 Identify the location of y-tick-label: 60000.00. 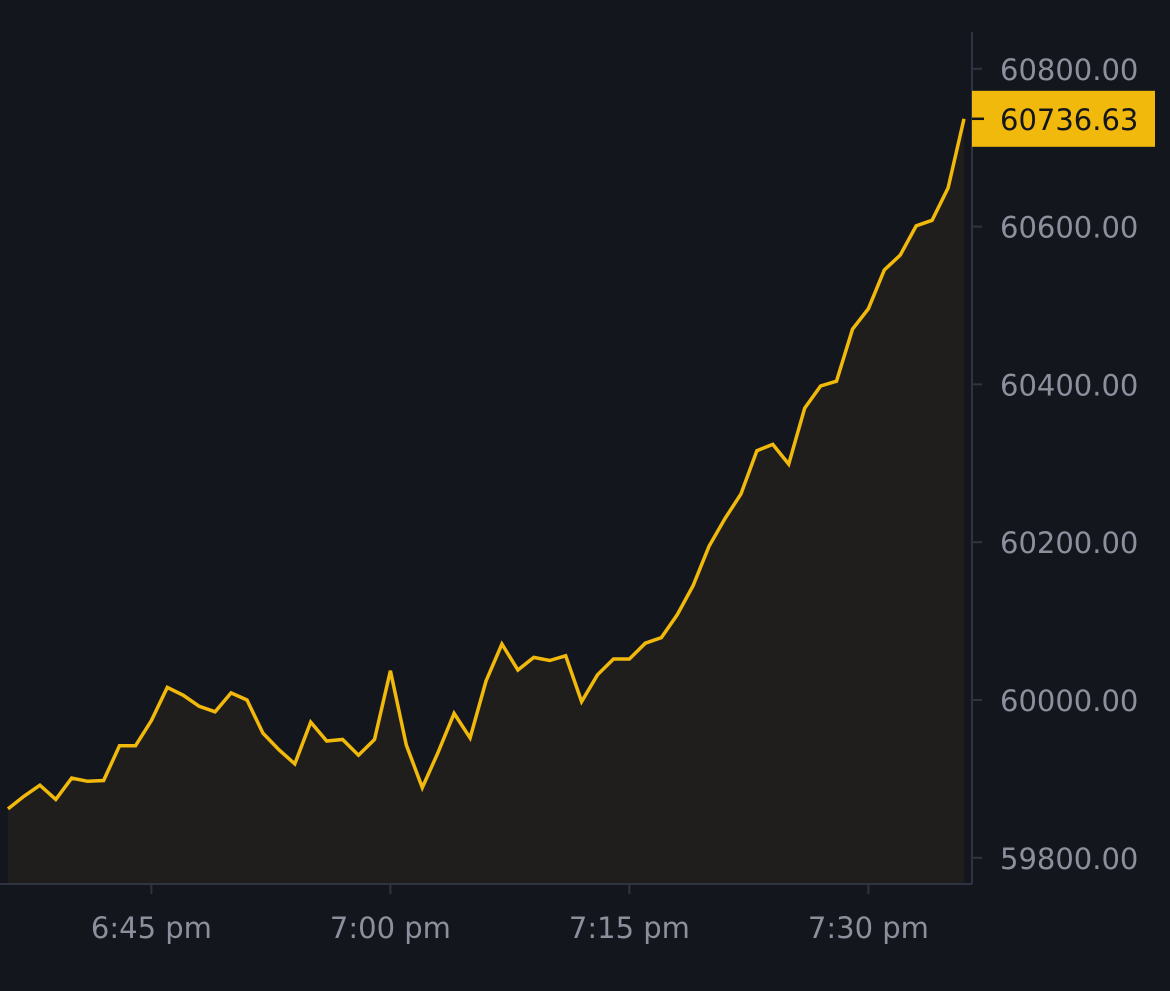
(1069, 701).